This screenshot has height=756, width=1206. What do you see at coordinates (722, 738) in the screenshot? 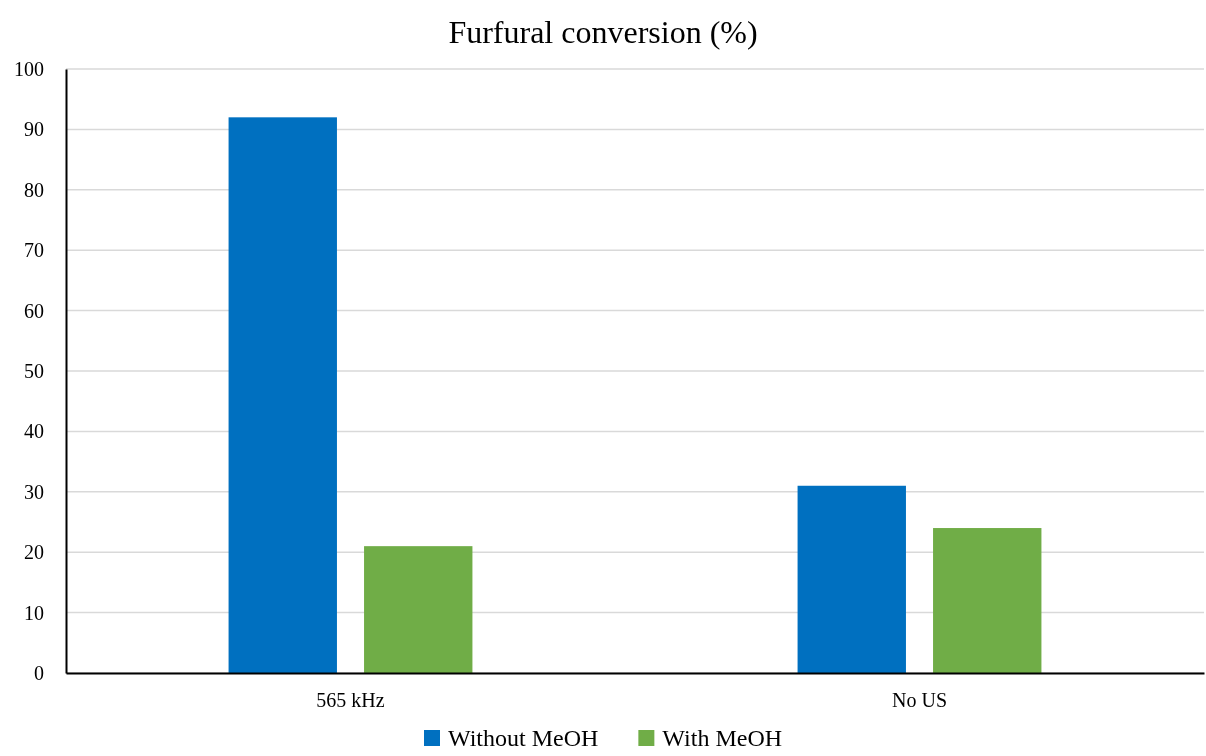
I see `legend-label: With MeOH` at bounding box center [722, 738].